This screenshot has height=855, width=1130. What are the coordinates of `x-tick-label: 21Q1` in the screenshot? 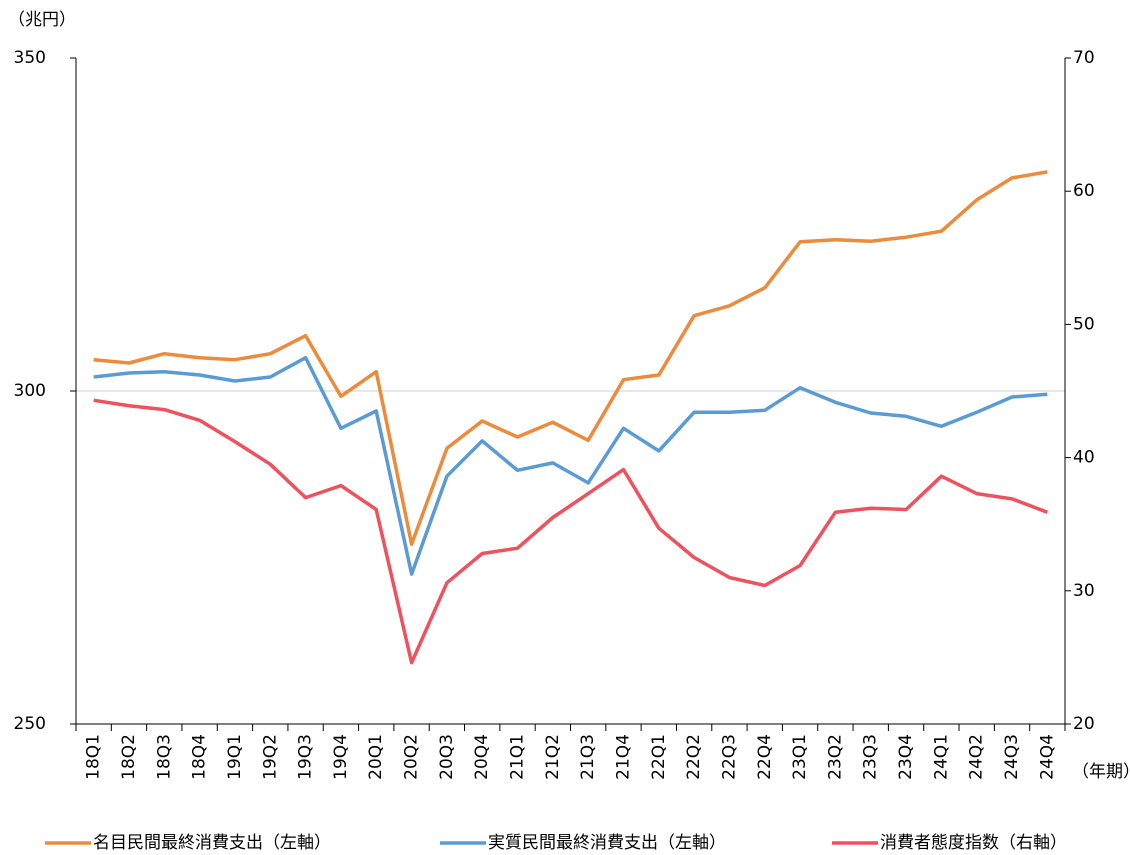 It's located at (518, 757).